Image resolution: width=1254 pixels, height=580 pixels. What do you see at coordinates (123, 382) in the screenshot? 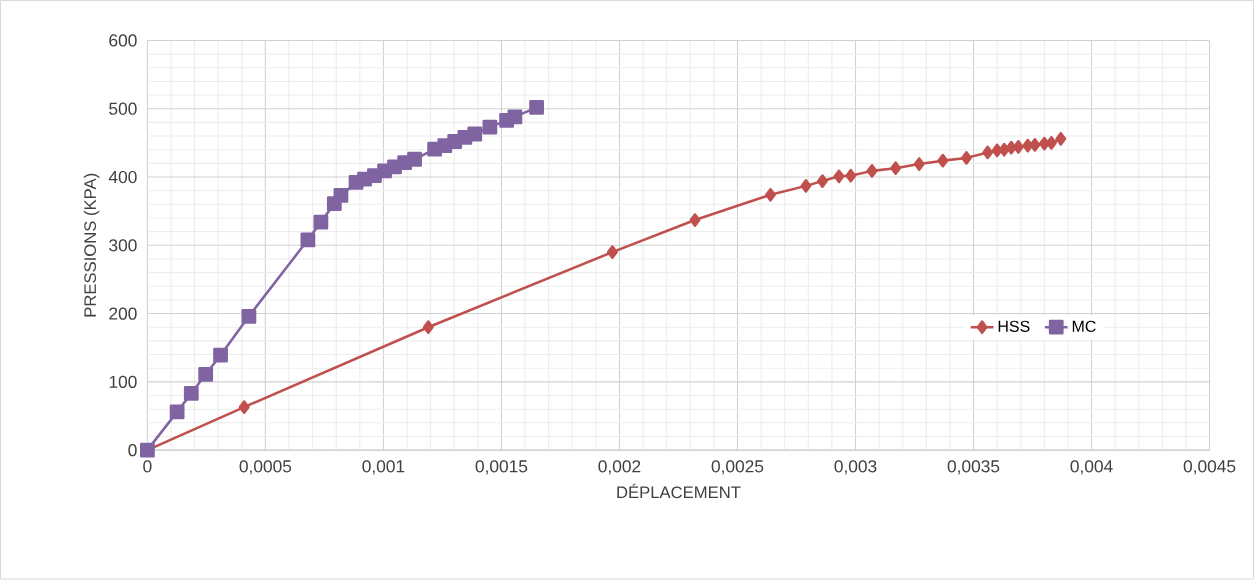
I see `y-tick-label: 100` at bounding box center [123, 382].